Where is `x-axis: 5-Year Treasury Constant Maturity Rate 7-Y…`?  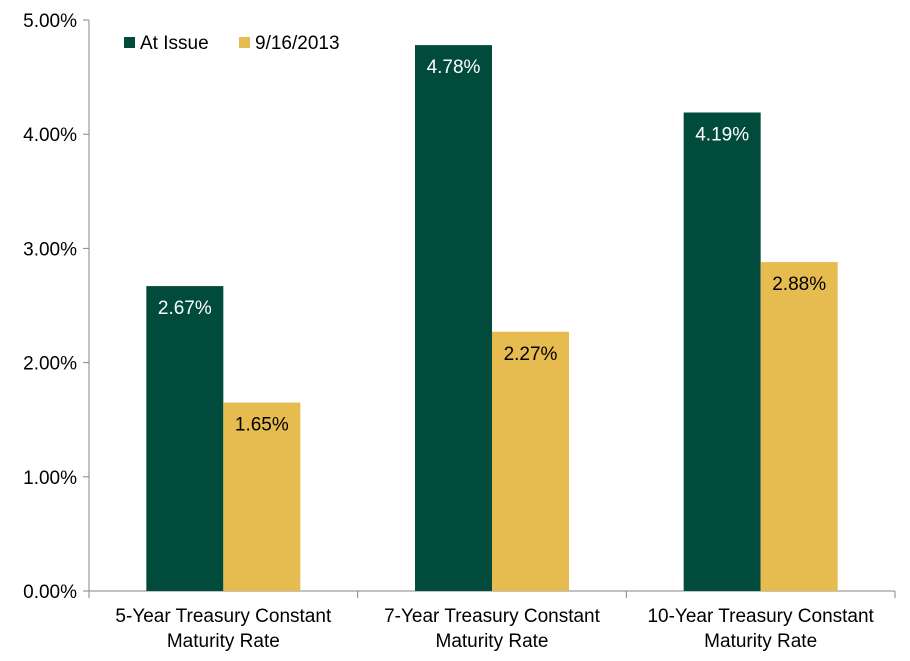 x-axis: 5-Year Treasury Constant Maturity Rate 7-Y… is located at coordinates (492, 621).